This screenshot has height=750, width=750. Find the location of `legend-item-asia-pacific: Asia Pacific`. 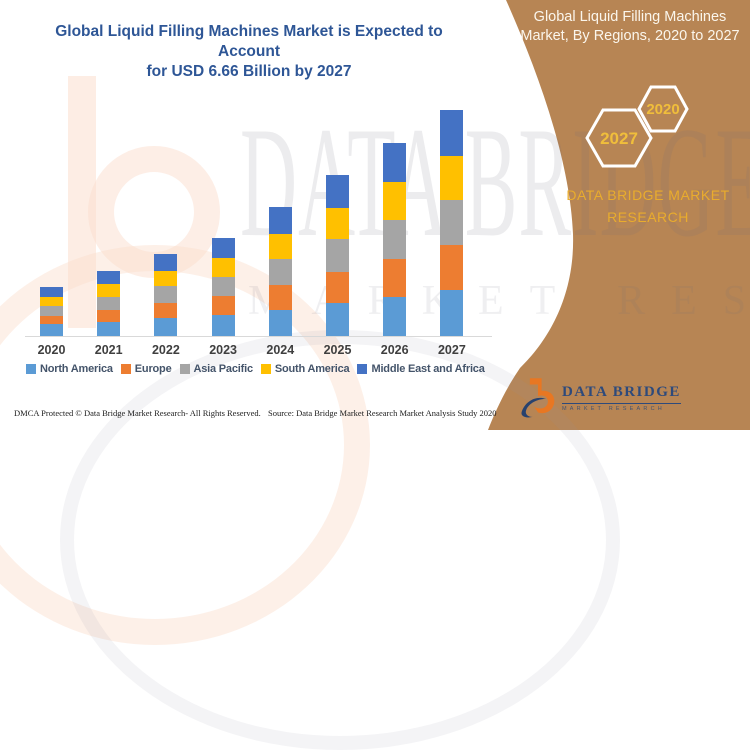

legend-item-asia-pacific: Asia Pacific is located at coordinates (216, 369).